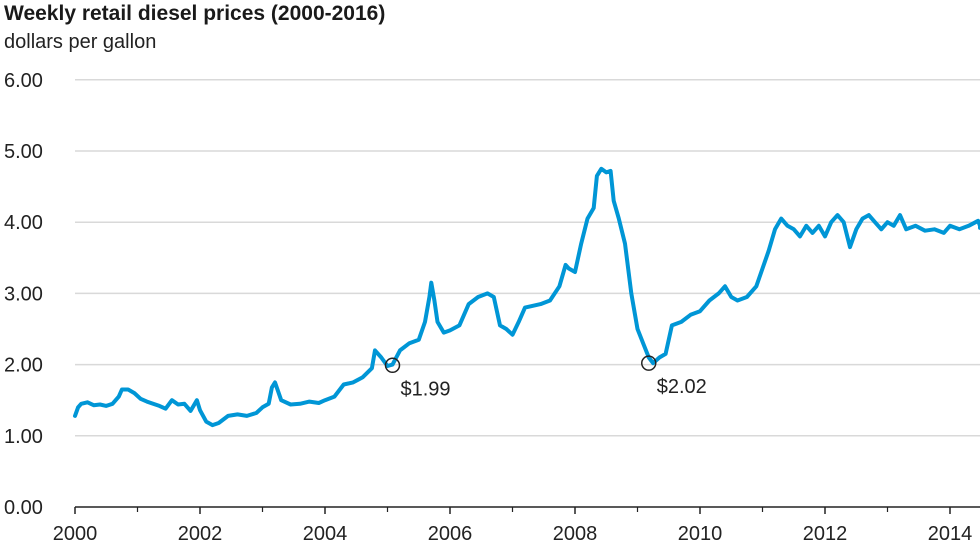  What do you see at coordinates (575, 534) in the screenshot?
I see `x-tick-label: 2008` at bounding box center [575, 534].